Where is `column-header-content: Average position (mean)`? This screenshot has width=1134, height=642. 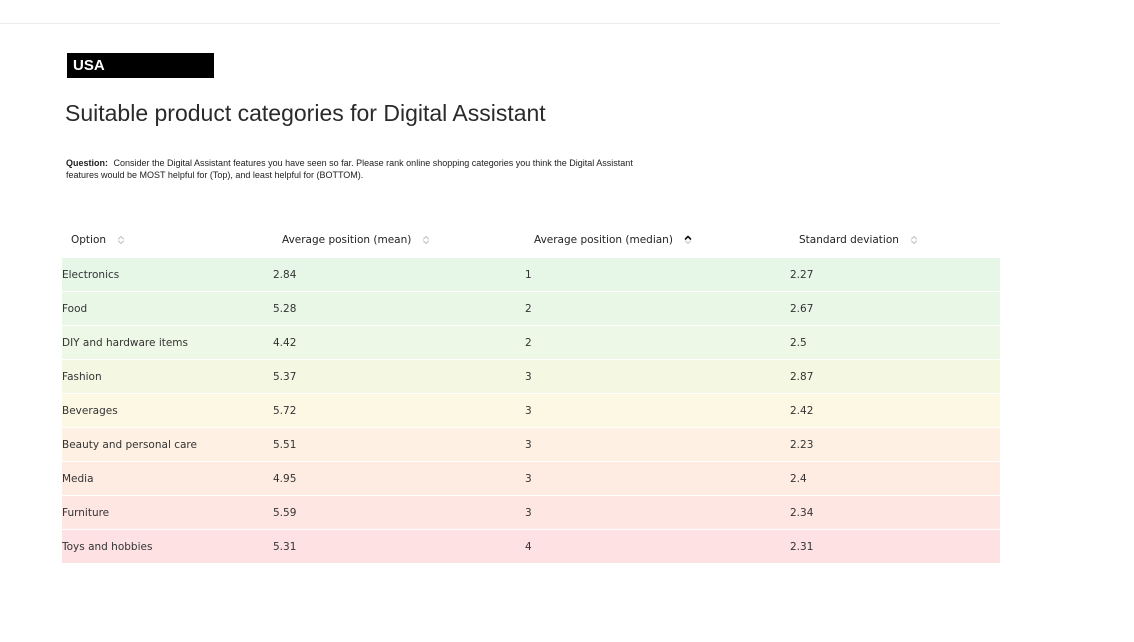
column-header-content: Average position (mean) is located at coordinates (352, 240).